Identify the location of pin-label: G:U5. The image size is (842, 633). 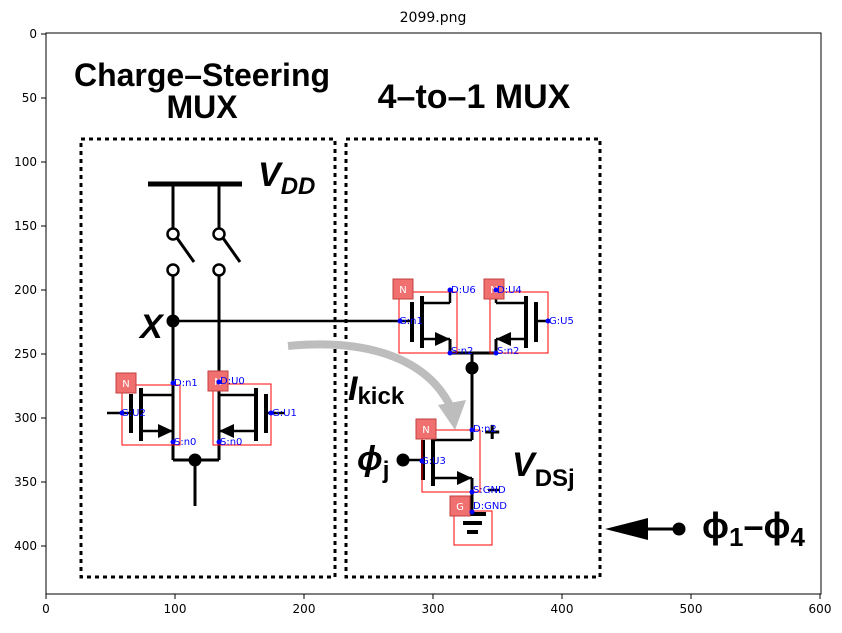
(561, 321).